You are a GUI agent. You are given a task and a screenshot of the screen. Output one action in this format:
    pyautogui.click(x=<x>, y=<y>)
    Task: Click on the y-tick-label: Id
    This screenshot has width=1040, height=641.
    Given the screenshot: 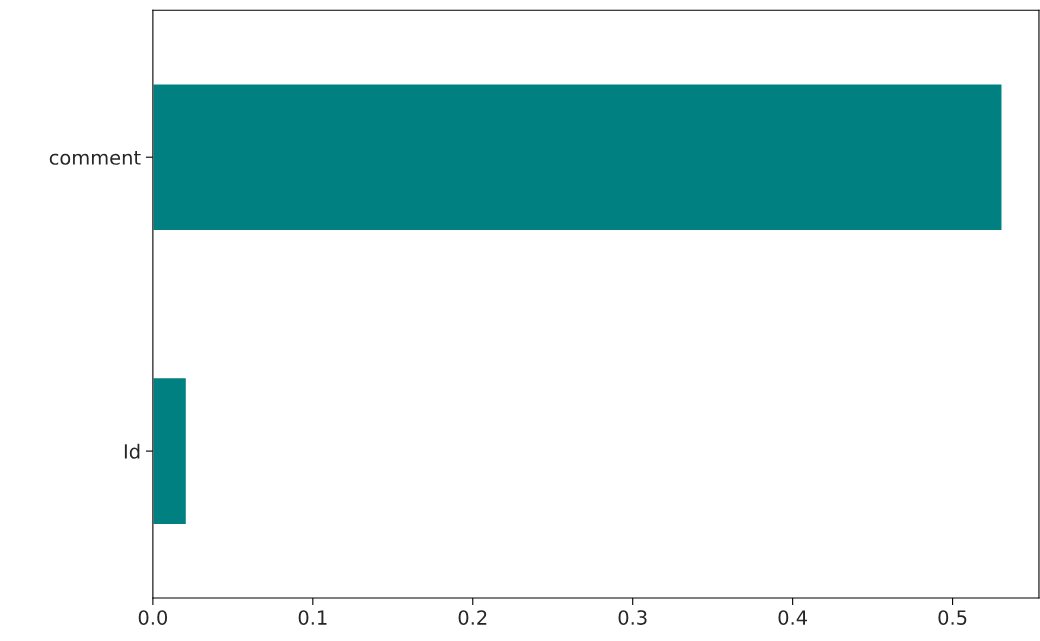 What is the action you would take?
    pyautogui.click(x=132, y=451)
    